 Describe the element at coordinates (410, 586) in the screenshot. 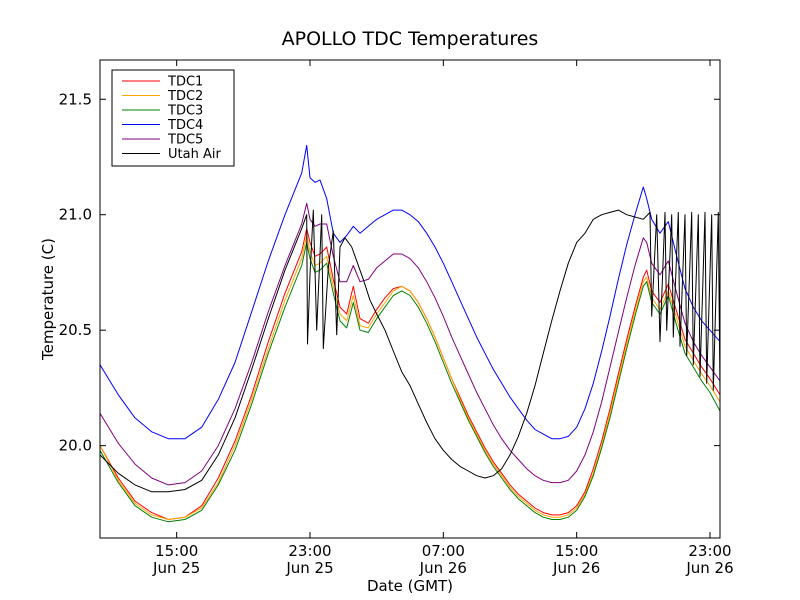

I see `x-axis-title: Date (GMT)` at that location.